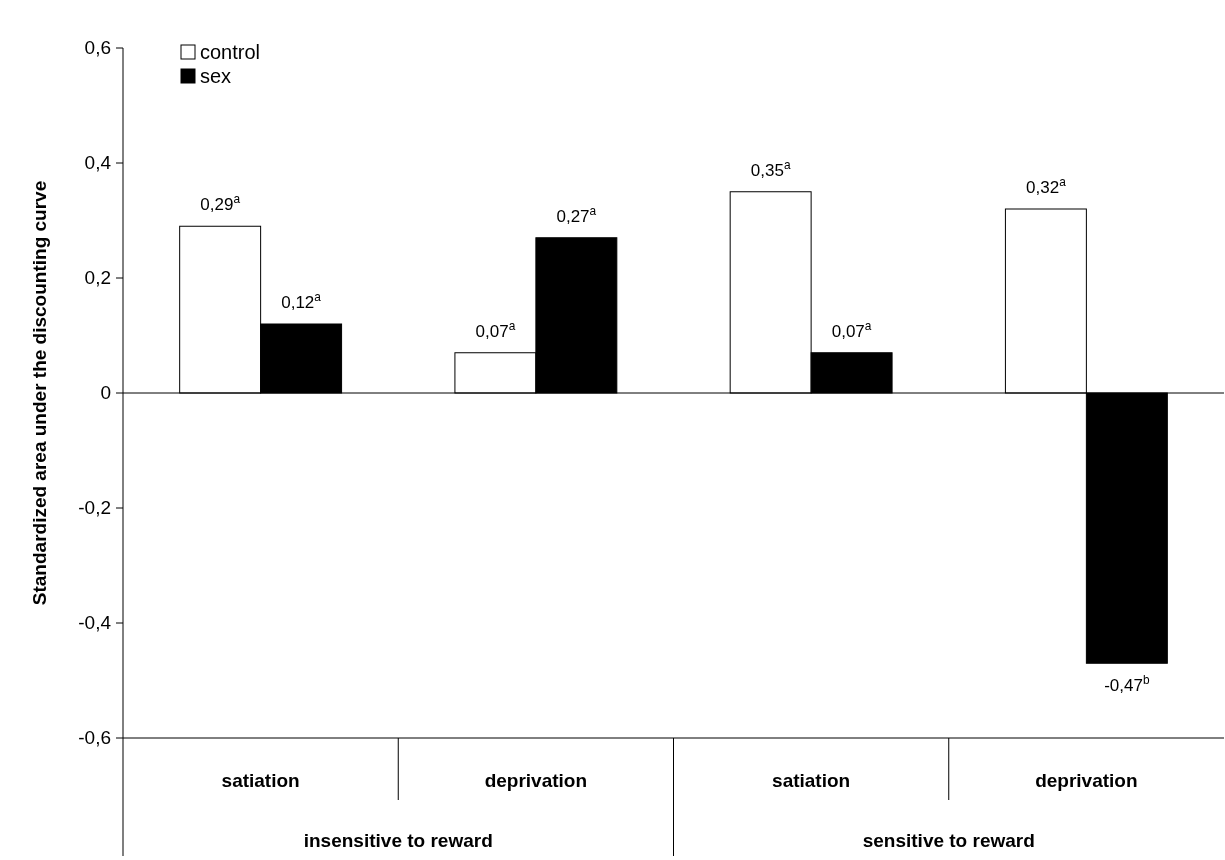 The height and width of the screenshot is (860, 1225). I want to click on y-tick-label: 0,4, so click(98, 162).